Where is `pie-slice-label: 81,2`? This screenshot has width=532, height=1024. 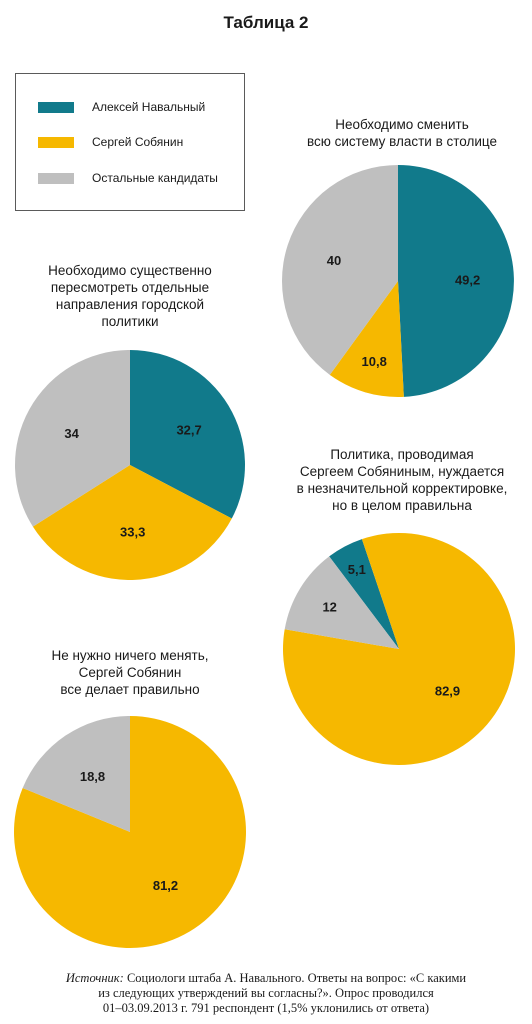
pie-slice-label: 81,2 is located at coordinates (165, 885).